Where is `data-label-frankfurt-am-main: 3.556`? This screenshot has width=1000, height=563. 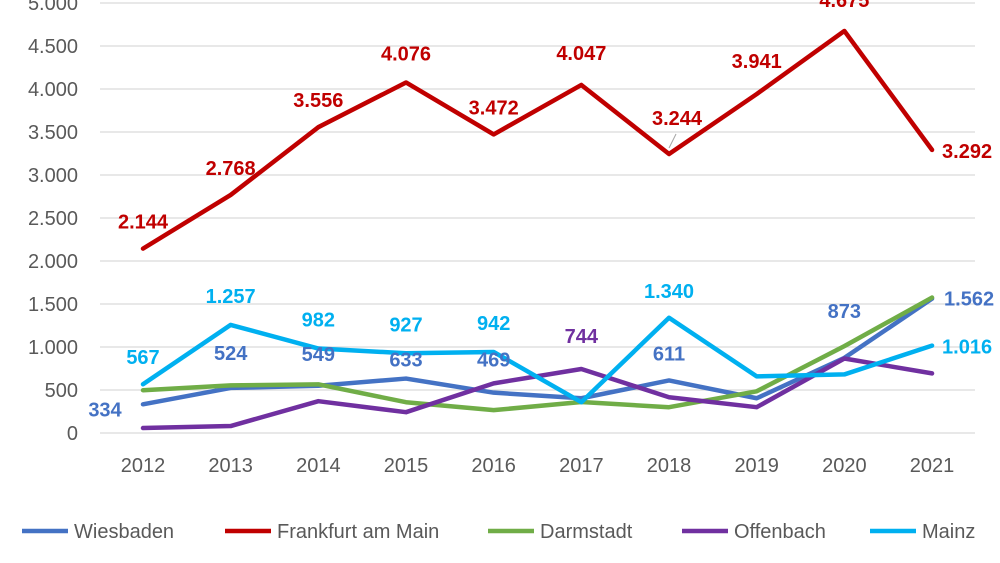 data-label-frankfurt-am-main: 3.556 is located at coordinates (318, 101).